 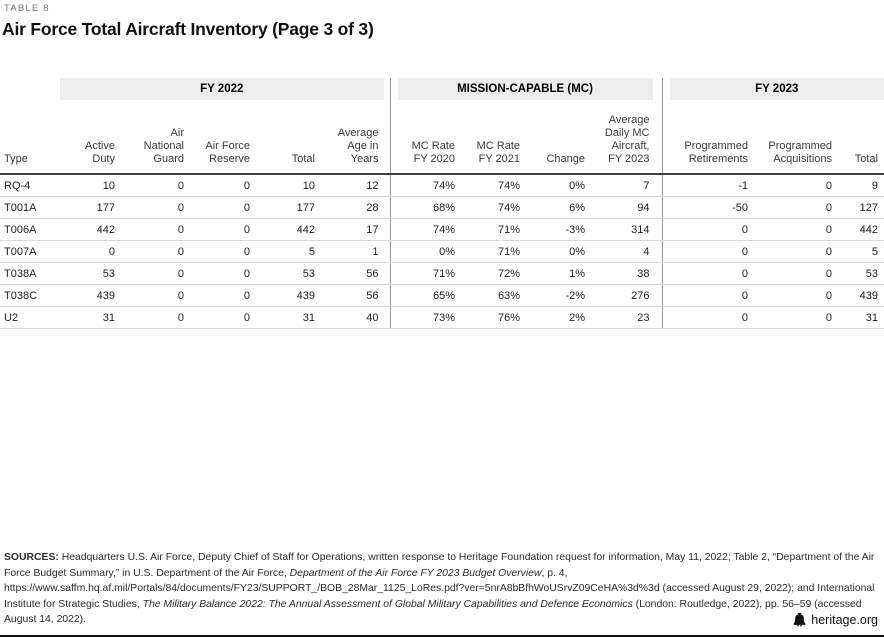 I want to click on table-cell: 68%, so click(x=423, y=207).